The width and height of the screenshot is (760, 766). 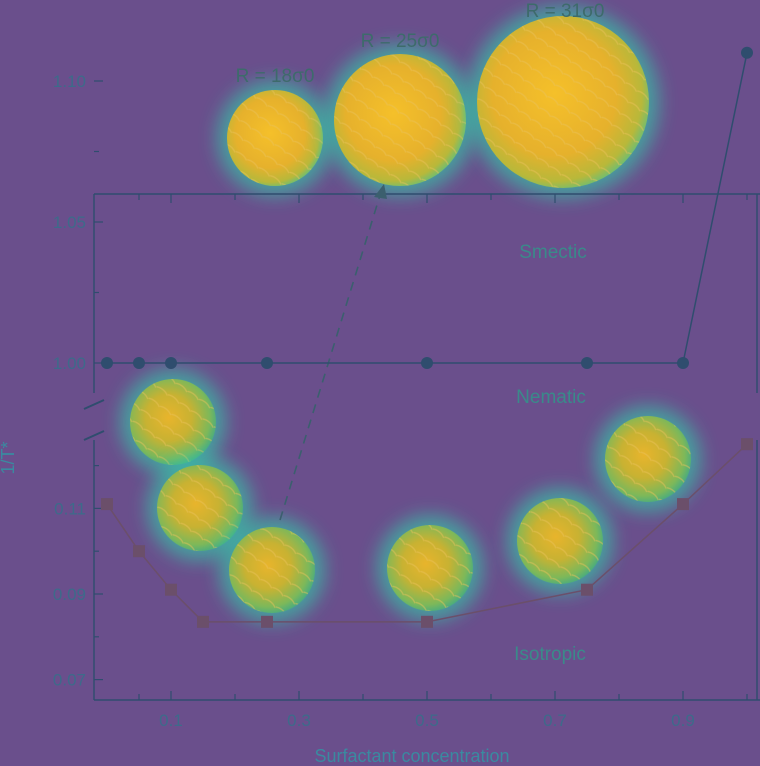 I want to click on sphere-label-r18: R = 18σ0, so click(x=275, y=76).